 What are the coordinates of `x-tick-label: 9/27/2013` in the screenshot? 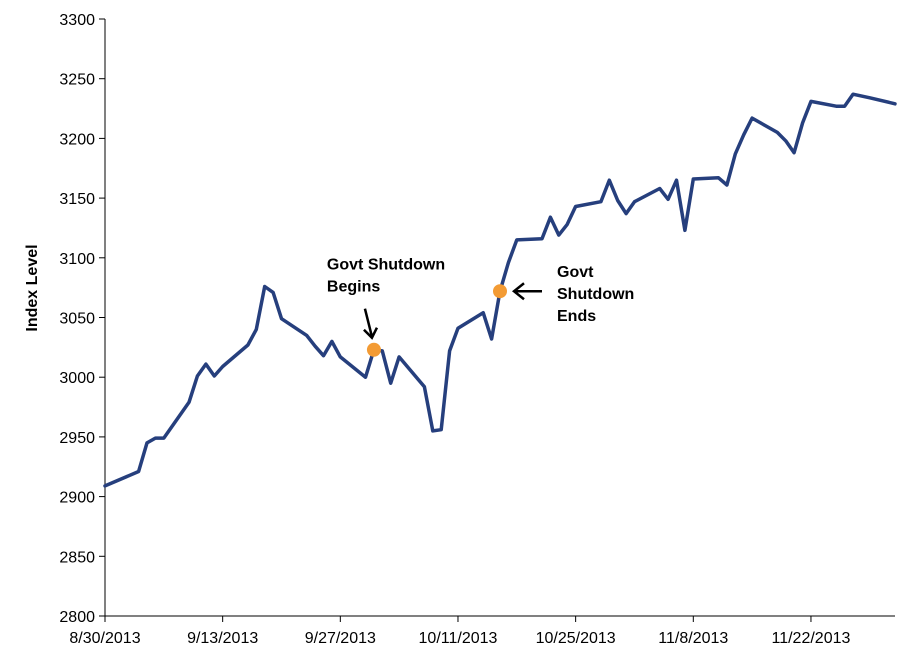 It's located at (340, 638).